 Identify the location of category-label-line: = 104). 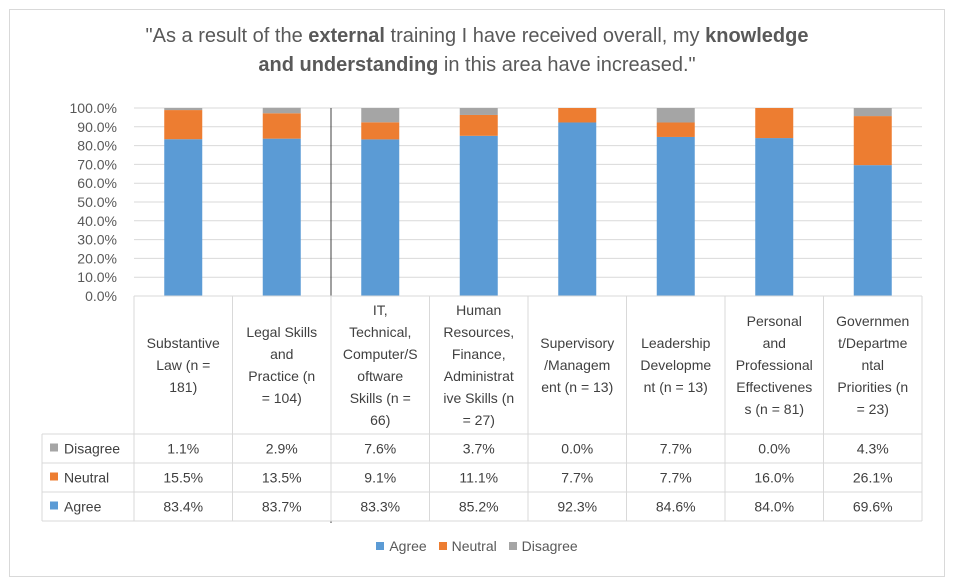
(282, 398).